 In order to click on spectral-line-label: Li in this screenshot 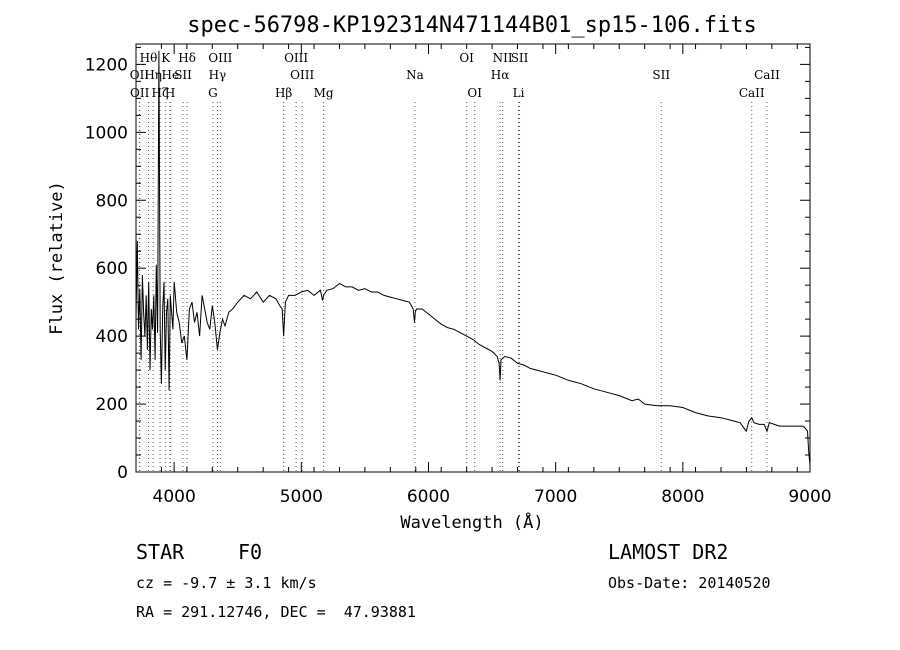, I will do `click(519, 93)`.